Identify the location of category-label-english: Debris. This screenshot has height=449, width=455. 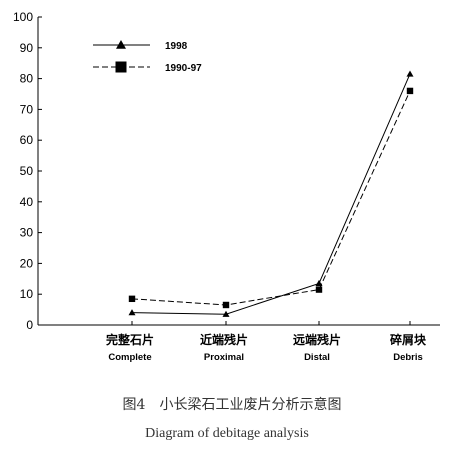
(408, 357).